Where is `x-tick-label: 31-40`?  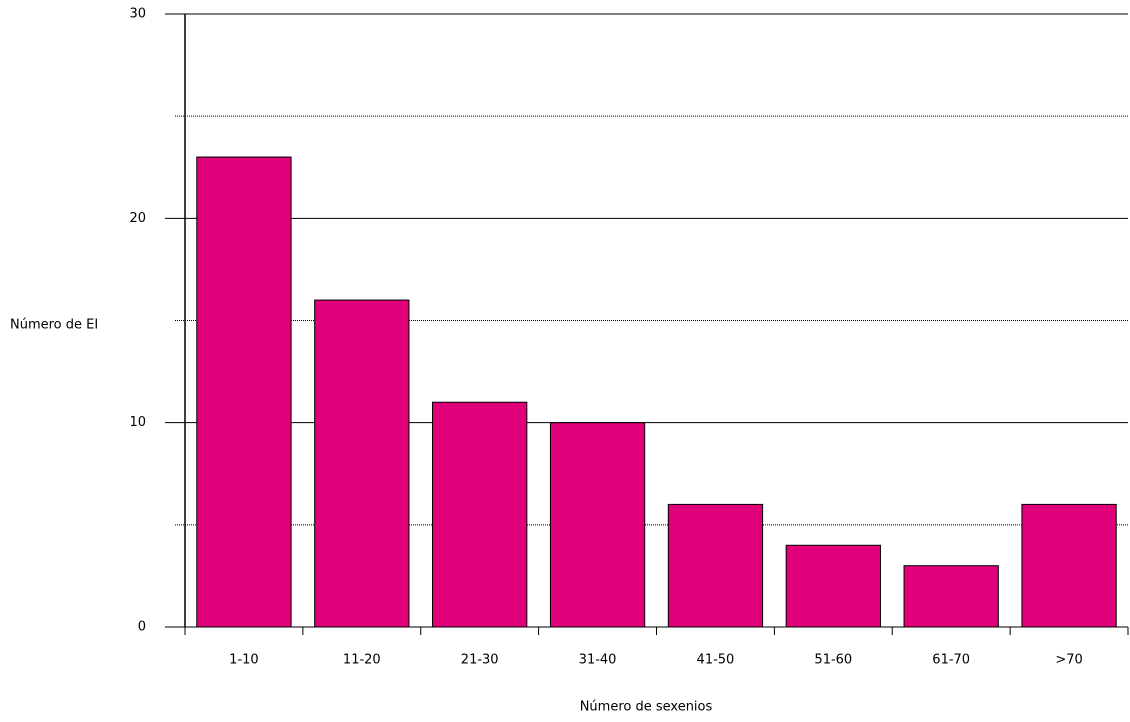
x-tick-label: 31-40 is located at coordinates (598, 660).